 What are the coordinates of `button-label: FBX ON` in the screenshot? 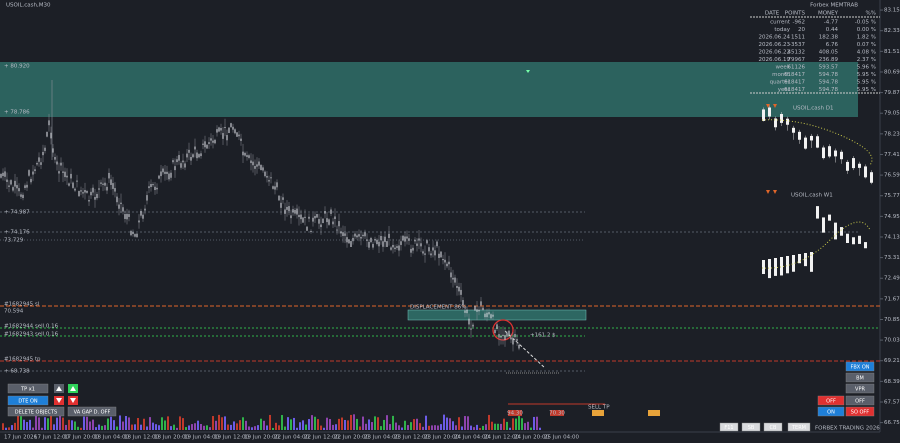 It's located at (860, 368).